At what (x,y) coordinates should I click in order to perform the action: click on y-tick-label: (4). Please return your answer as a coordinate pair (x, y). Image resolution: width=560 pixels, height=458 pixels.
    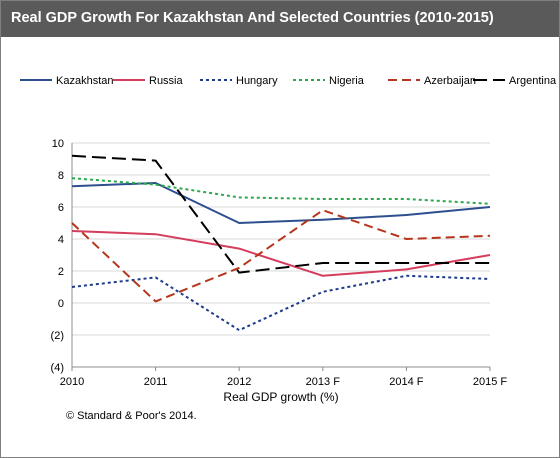
    Looking at the image, I should click on (57, 368).